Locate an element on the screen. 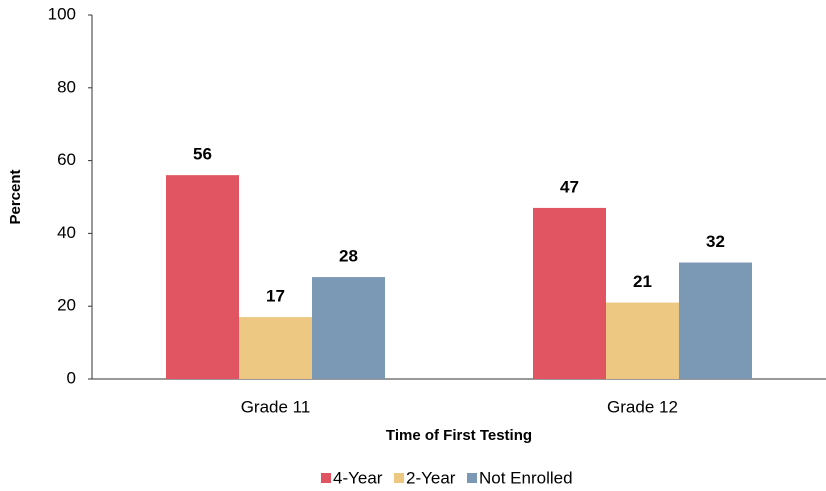  y-tick-label: 100 is located at coordinates (62, 13).